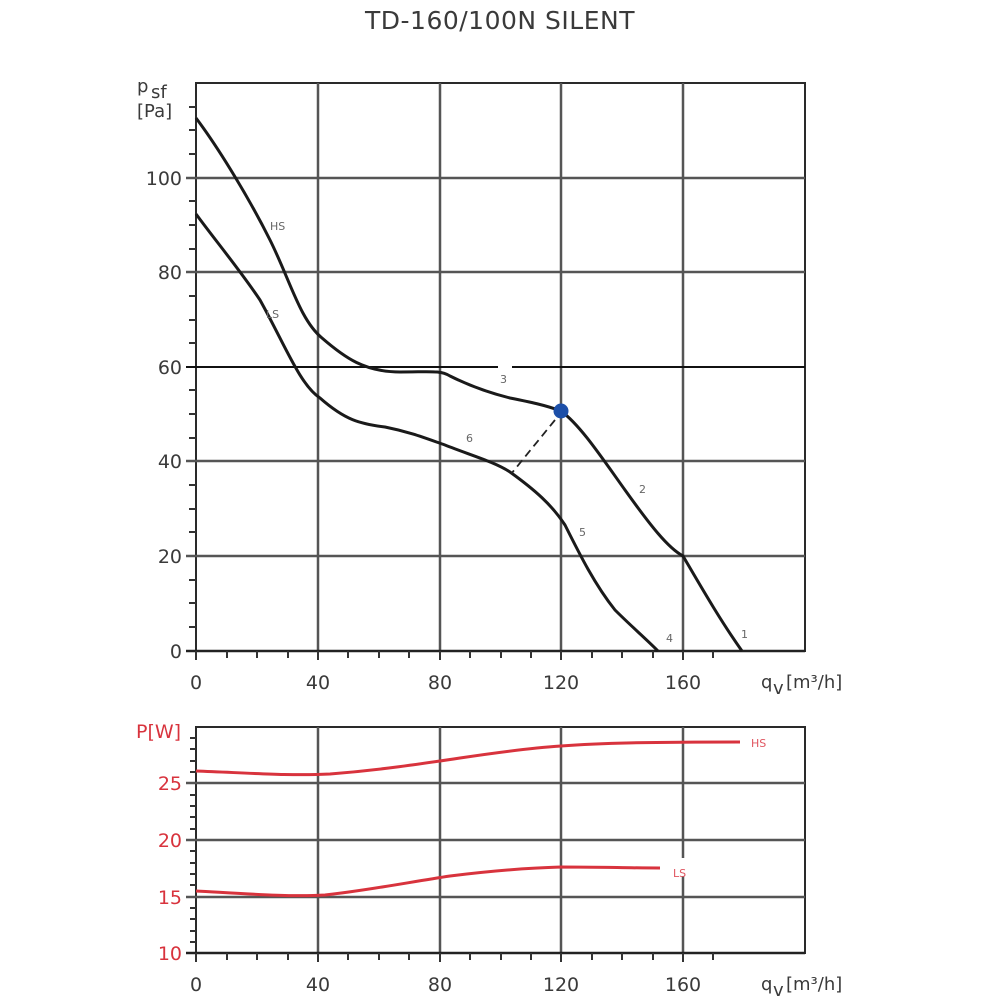  Describe the element at coordinates (170, 273) in the screenshot. I see `y-tick-80: 80` at that location.